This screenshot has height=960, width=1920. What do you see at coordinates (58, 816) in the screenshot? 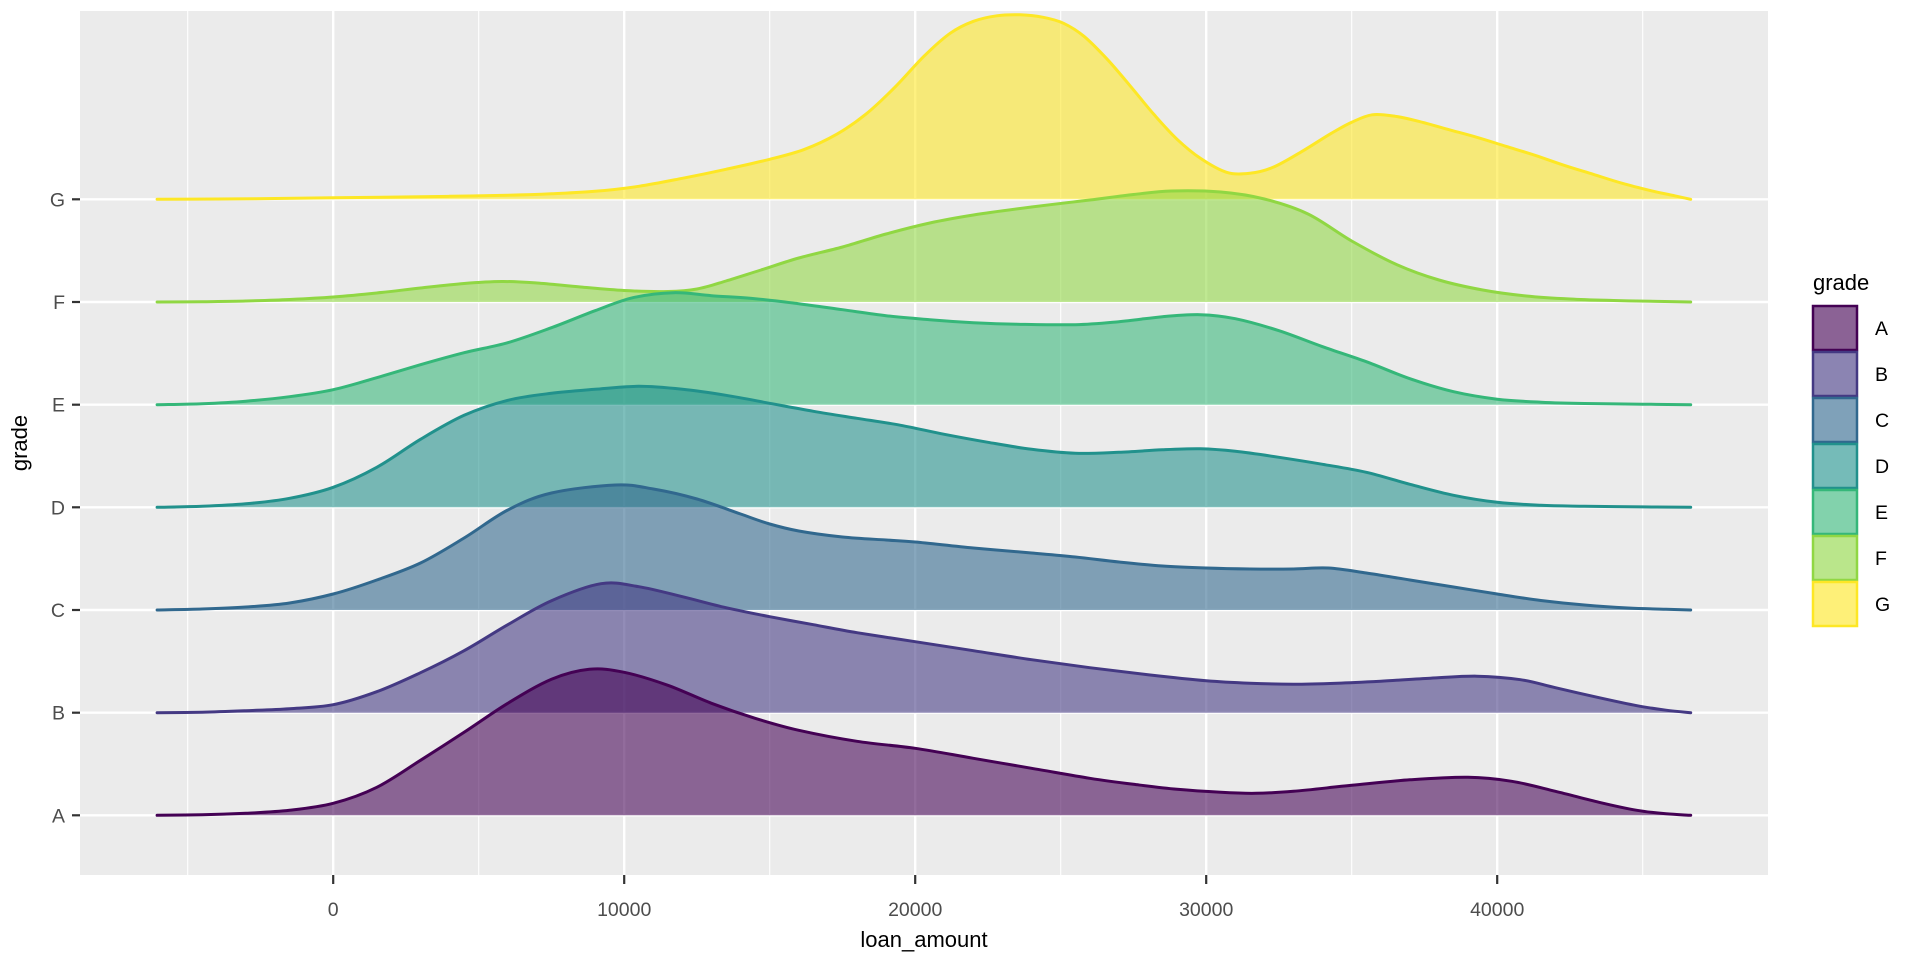
I see `y-tick-label-A: A` at bounding box center [58, 816].